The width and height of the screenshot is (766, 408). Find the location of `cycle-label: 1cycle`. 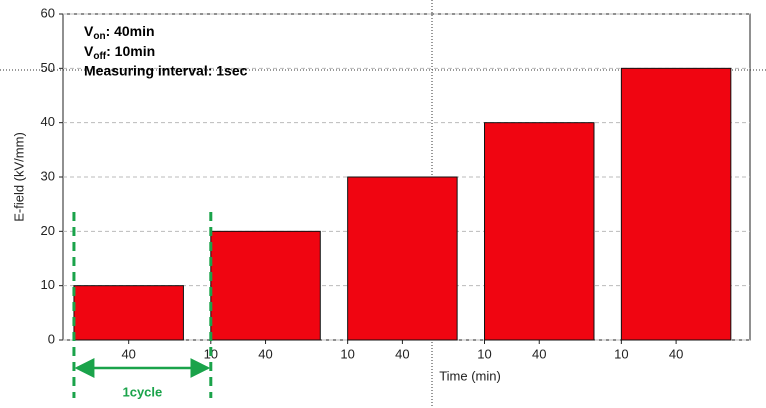

cycle-label: 1cycle is located at coordinates (142, 391).